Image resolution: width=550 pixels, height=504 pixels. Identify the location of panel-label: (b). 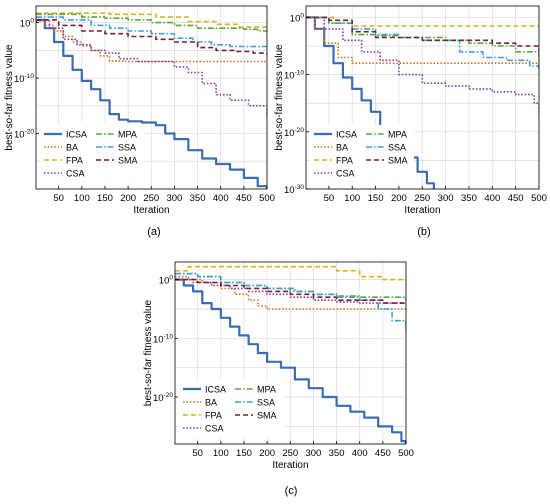
(423, 232).